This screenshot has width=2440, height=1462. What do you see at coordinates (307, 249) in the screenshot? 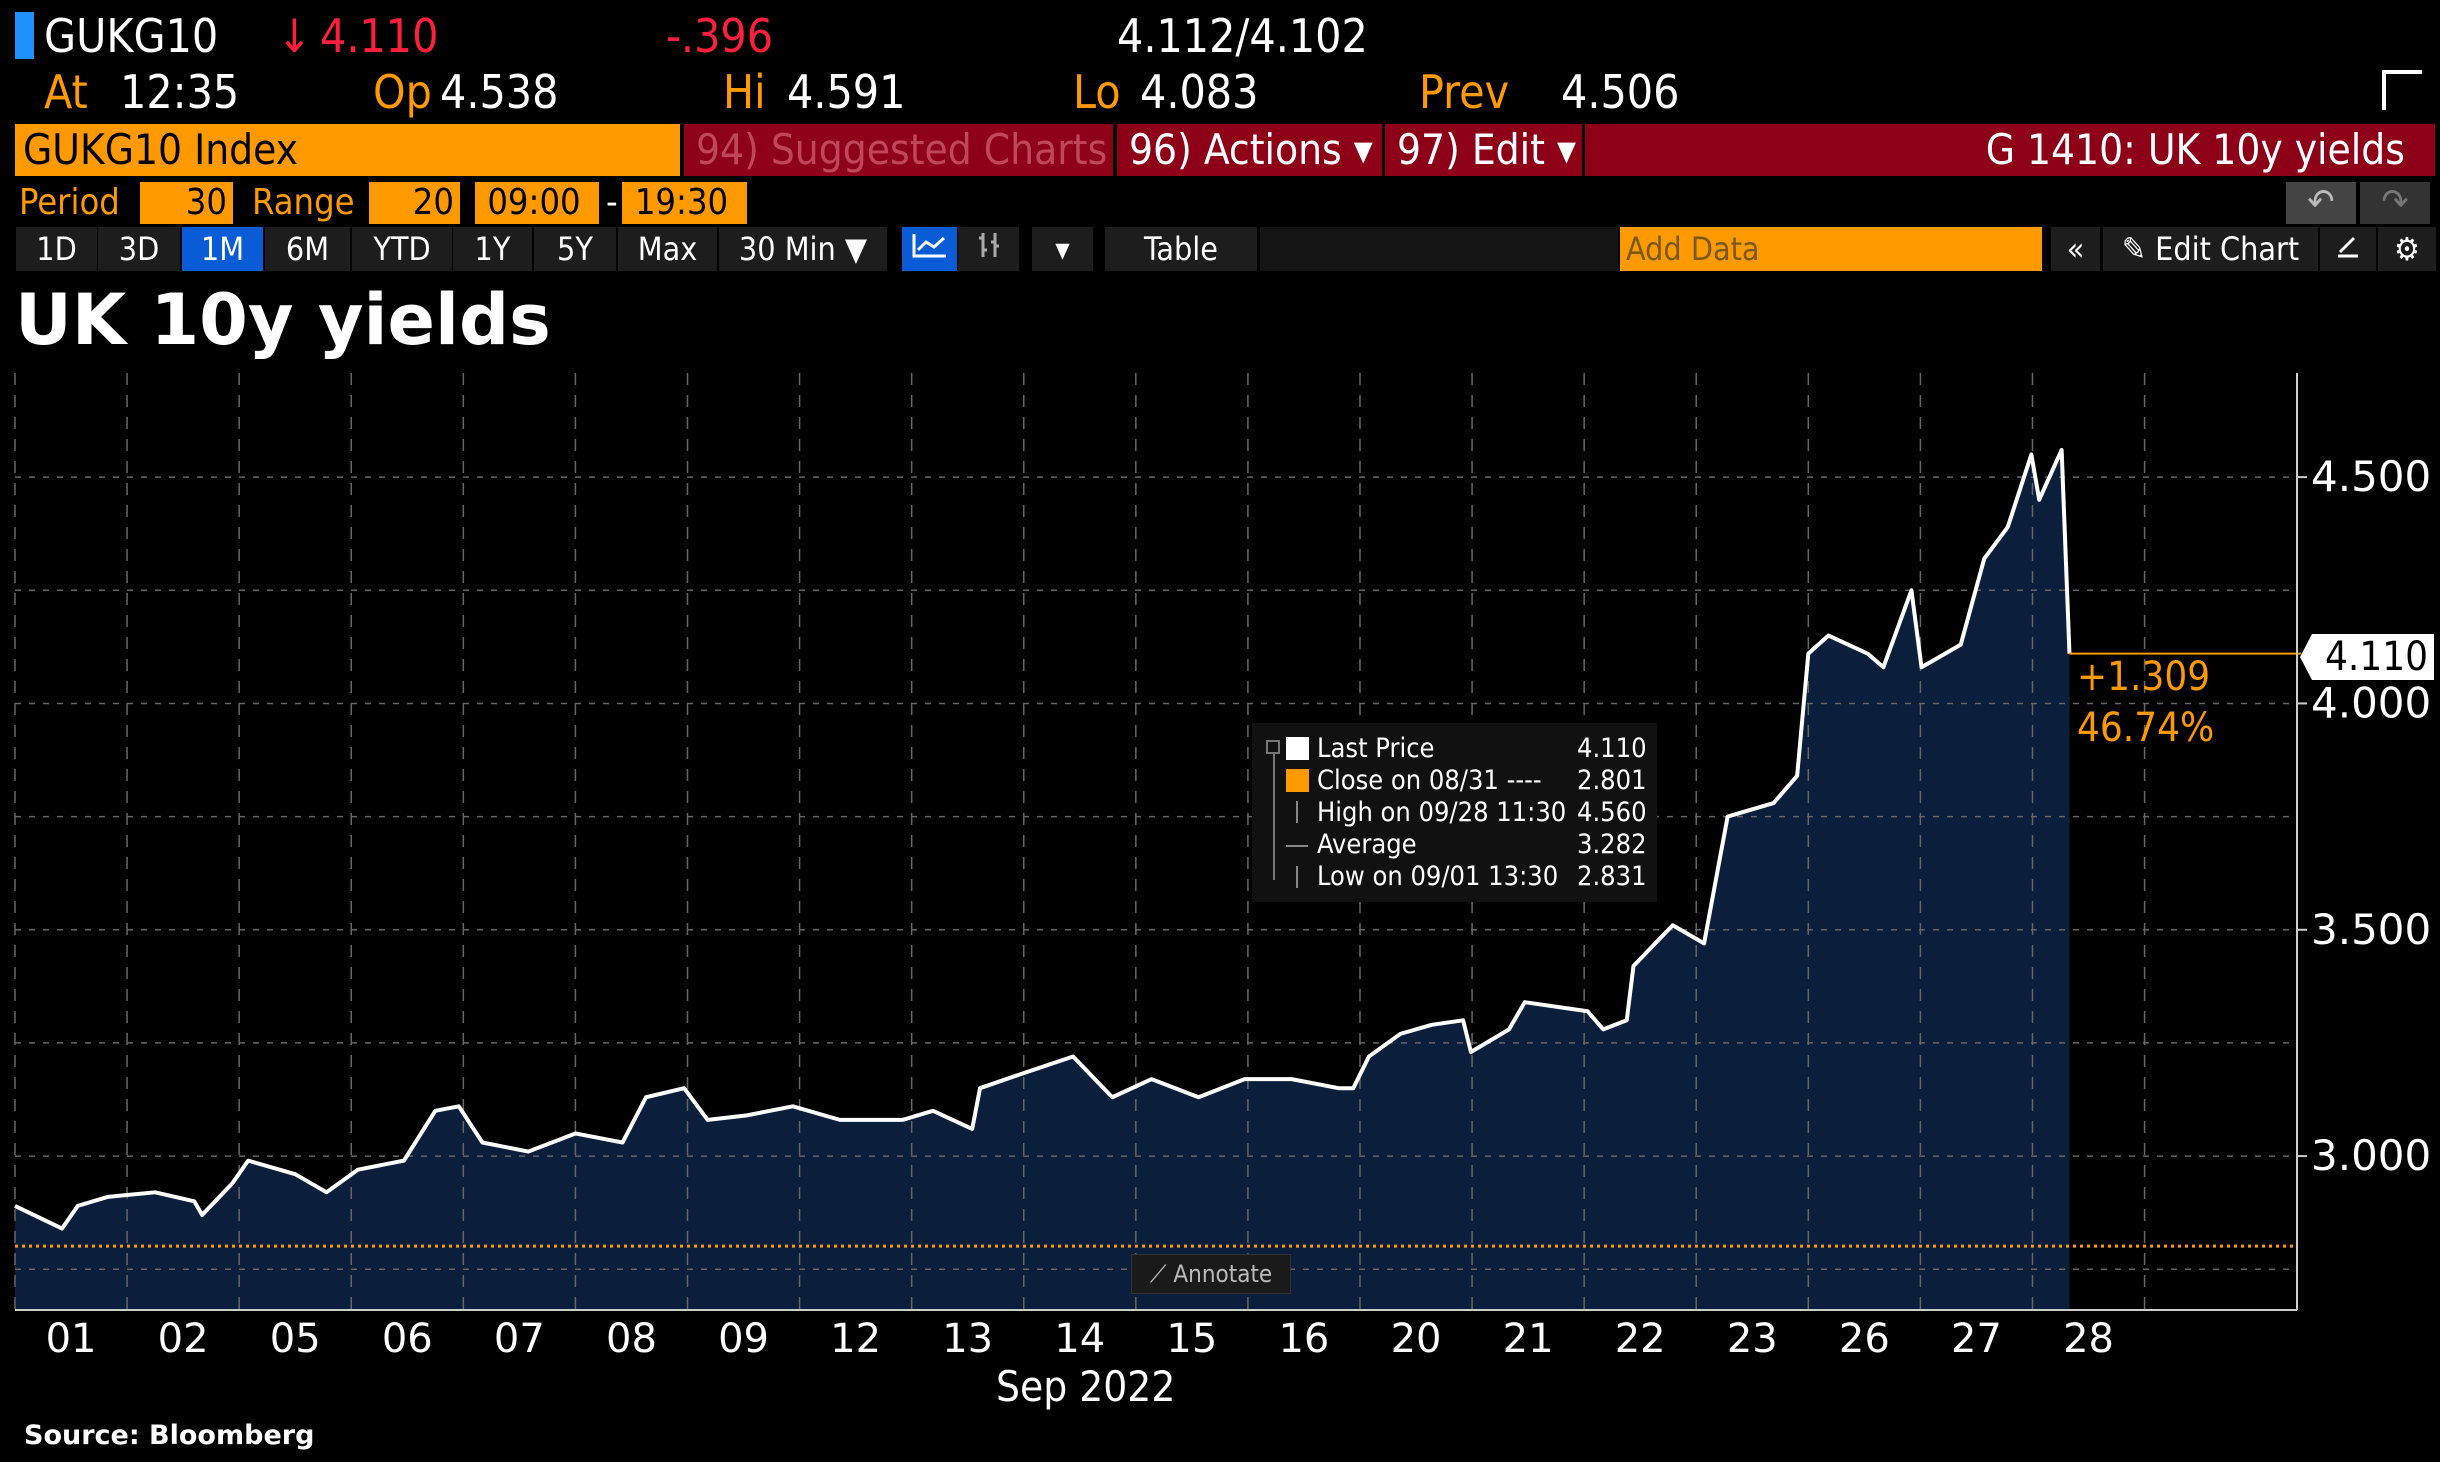
I see `range-6m: 6M` at bounding box center [307, 249].